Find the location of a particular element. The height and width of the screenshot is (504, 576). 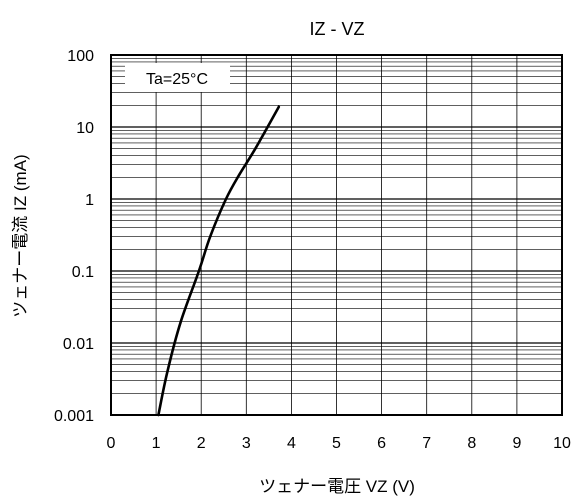

series-layer is located at coordinates (219, 261).